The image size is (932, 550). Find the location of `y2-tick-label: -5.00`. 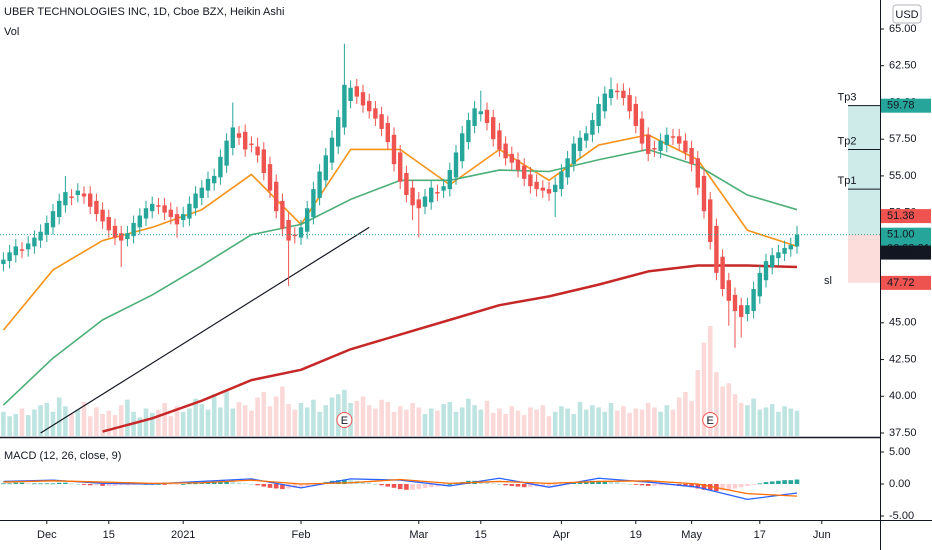

y2-tick-label: -5.00 is located at coordinates (901, 516).